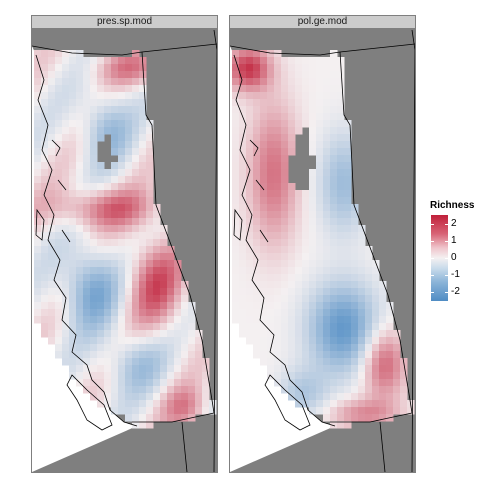 Image resolution: width=504 pixels, height=504 pixels. Describe the element at coordinates (413, 251) in the screenshot. I see `far-east-border` at that location.